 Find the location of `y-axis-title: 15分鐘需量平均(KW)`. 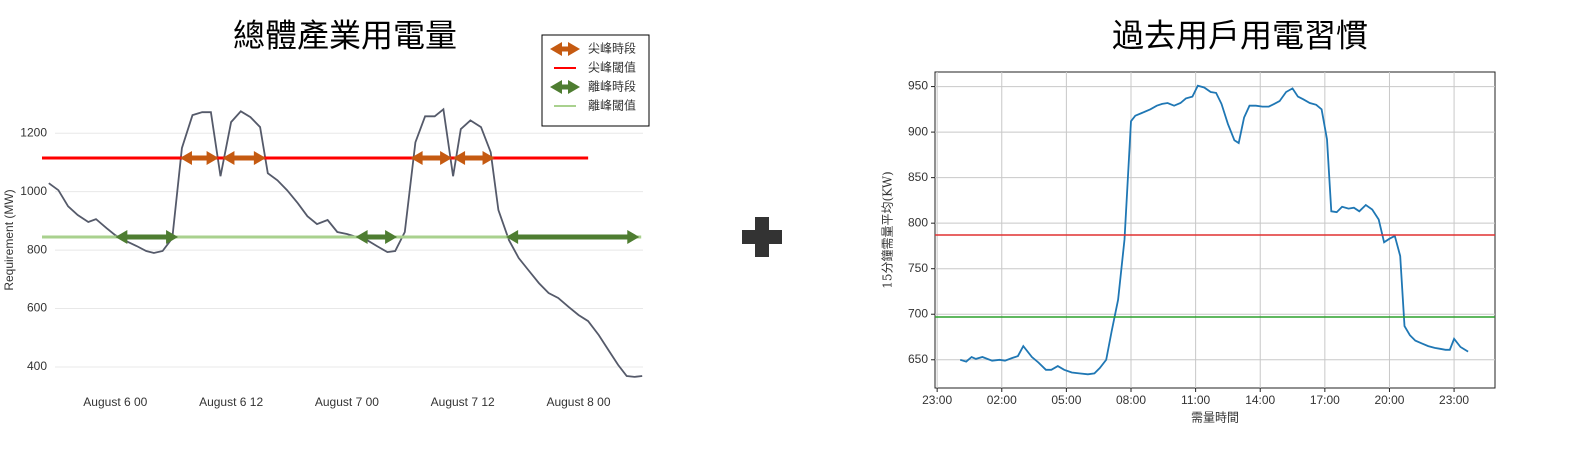

y-axis-title: 15分鐘需量平均(KW) is located at coordinates (887, 230).